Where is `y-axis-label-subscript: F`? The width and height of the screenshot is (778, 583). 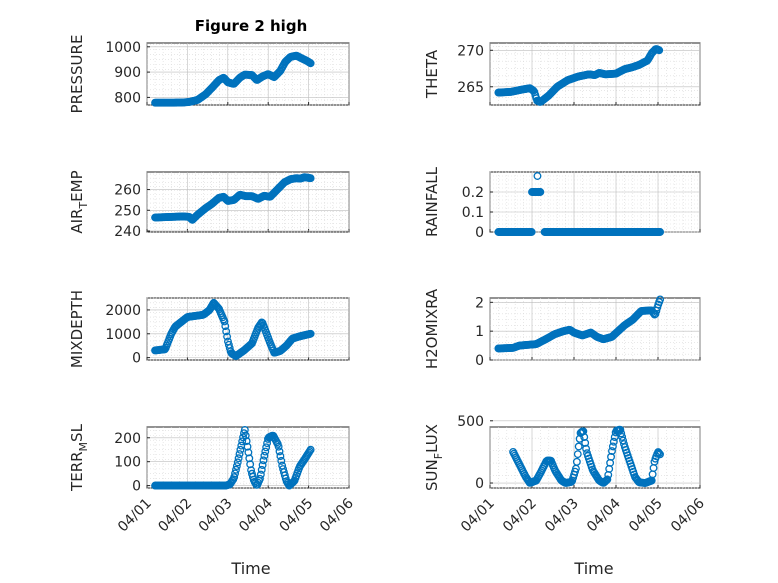 y-axis-label-subscript: F is located at coordinates (438, 456).